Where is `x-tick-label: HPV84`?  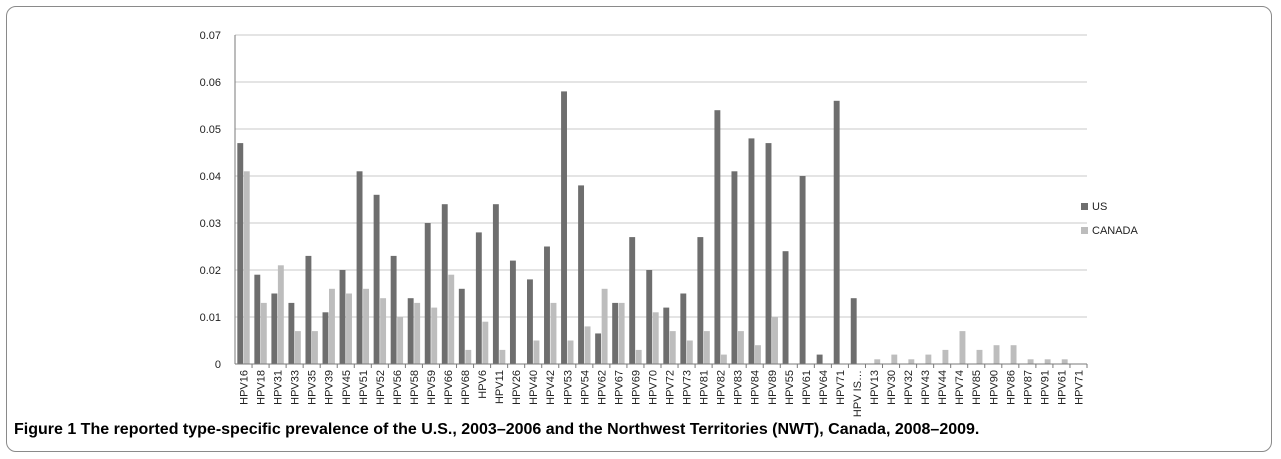
x-tick-label: HPV84 is located at coordinates (756, 387).